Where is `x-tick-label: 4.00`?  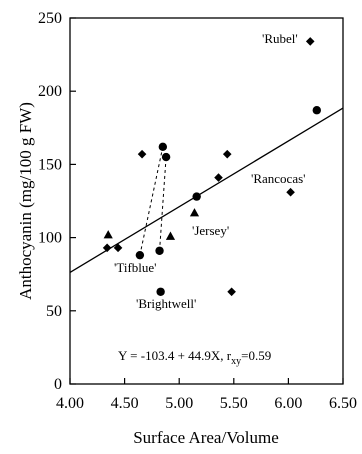 x-tick-label: 4.00 is located at coordinates (70, 403).